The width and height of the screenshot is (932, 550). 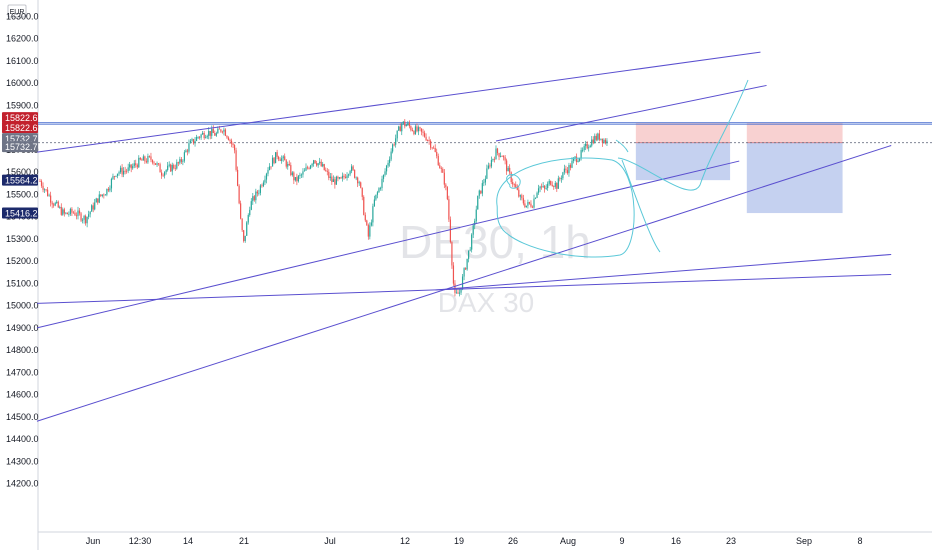 What do you see at coordinates (405, 541) in the screenshot?
I see `x-tick-label: 12` at bounding box center [405, 541].